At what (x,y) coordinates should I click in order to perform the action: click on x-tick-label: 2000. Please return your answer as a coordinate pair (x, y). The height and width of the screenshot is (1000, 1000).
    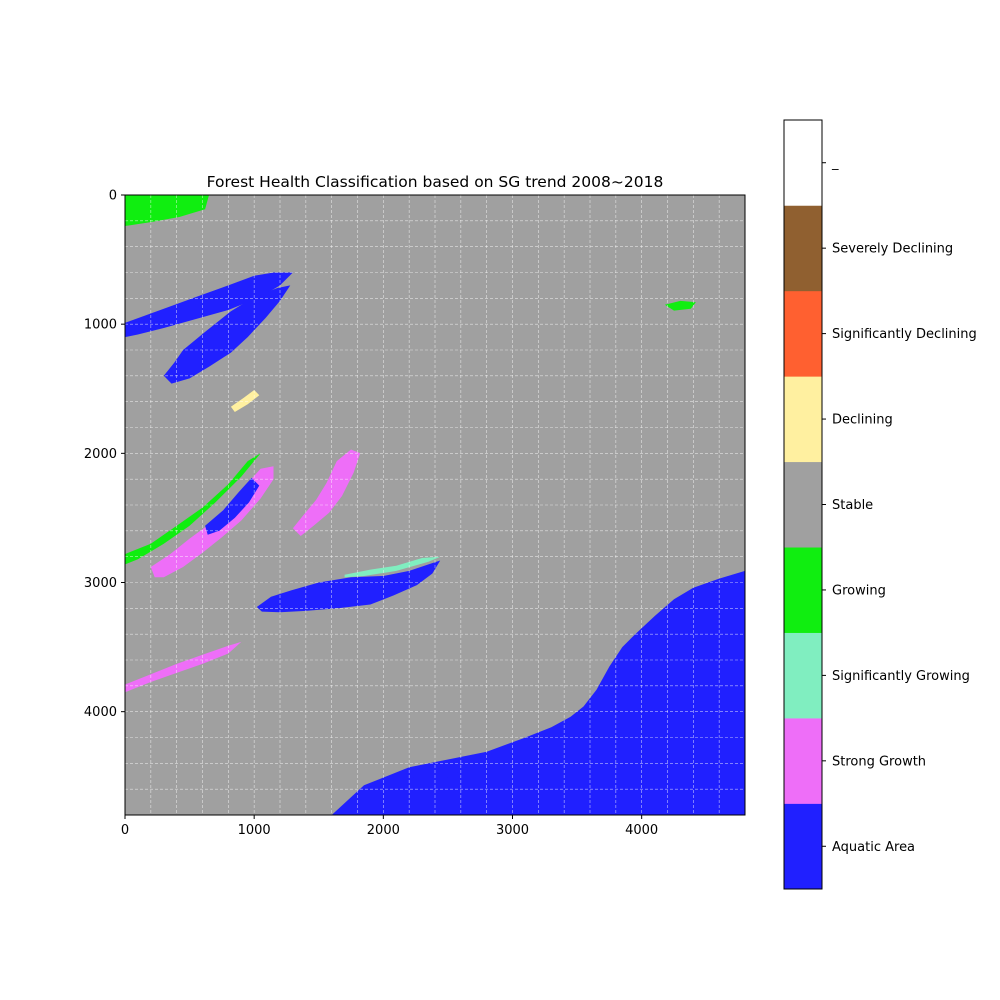
    Looking at the image, I should click on (383, 830).